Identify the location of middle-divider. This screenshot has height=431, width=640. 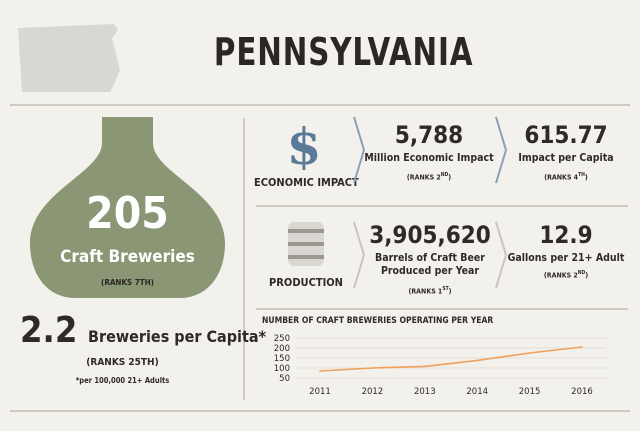
(442, 206).